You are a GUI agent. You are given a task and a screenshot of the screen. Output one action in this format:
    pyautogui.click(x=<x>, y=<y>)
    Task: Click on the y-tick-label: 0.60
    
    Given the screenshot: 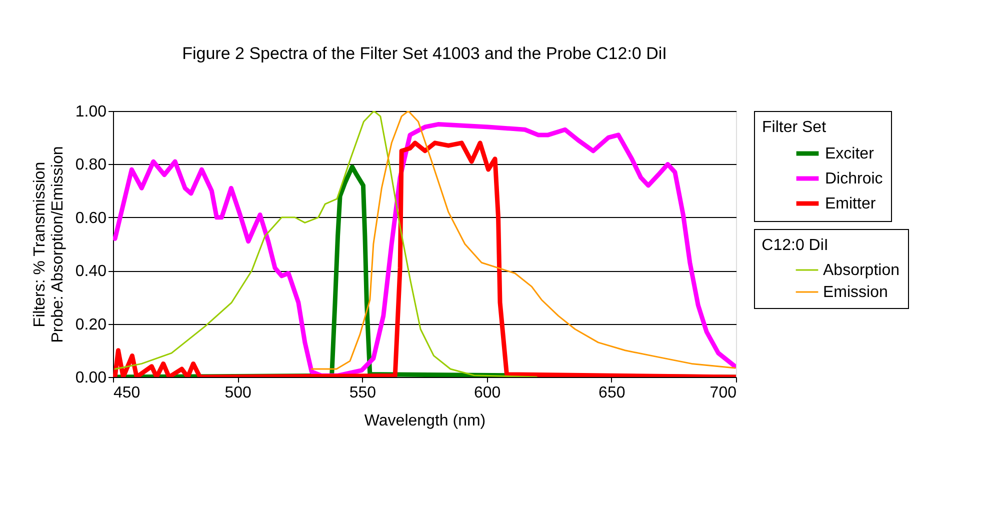 What is the action you would take?
    pyautogui.click(x=91, y=218)
    